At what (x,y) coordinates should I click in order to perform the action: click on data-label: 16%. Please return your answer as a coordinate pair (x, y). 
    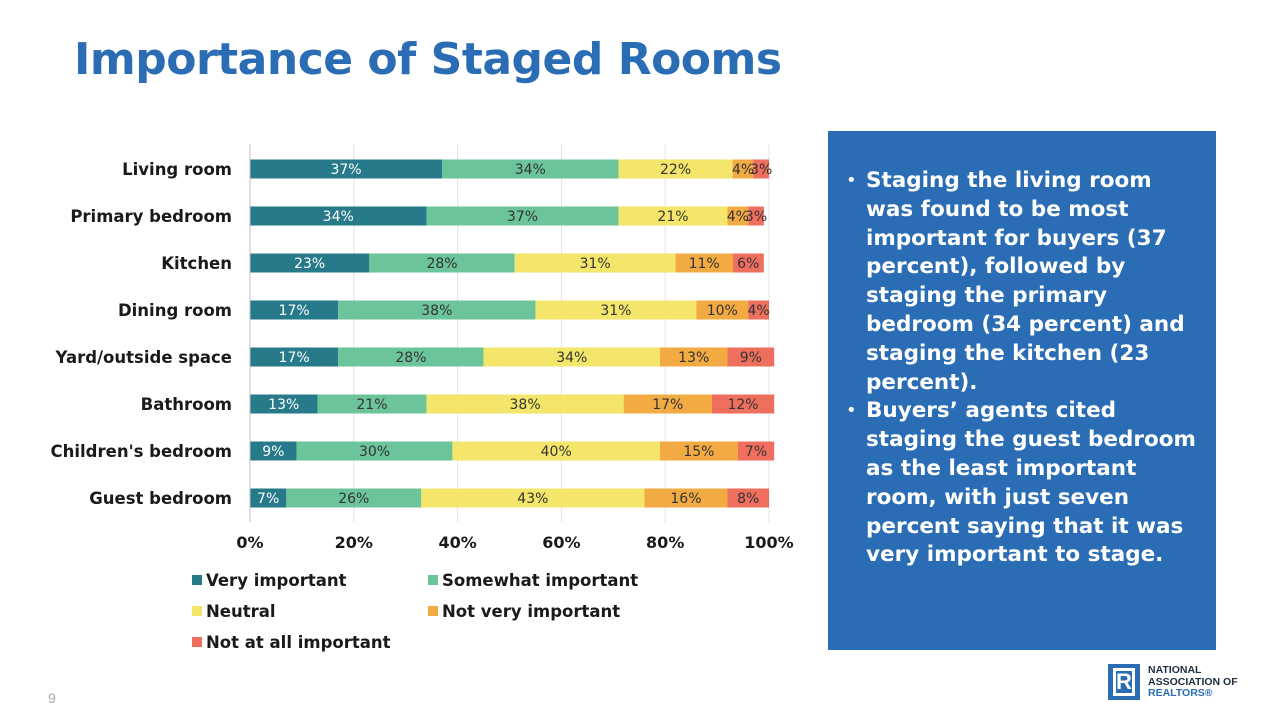
    Looking at the image, I should click on (685, 499).